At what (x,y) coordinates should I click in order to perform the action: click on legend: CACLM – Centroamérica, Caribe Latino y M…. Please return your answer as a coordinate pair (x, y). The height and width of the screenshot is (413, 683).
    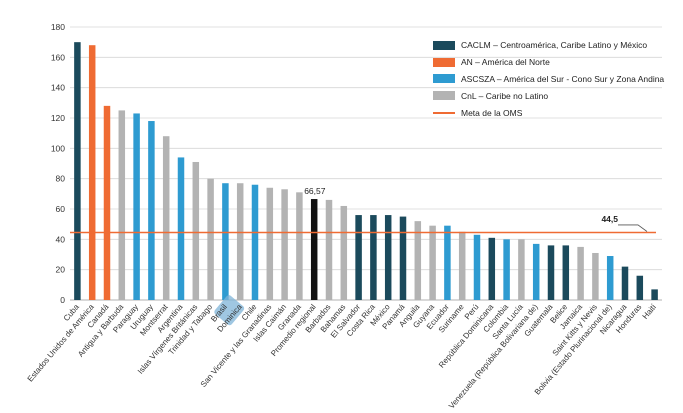
    Looking at the image, I should click on (553, 79).